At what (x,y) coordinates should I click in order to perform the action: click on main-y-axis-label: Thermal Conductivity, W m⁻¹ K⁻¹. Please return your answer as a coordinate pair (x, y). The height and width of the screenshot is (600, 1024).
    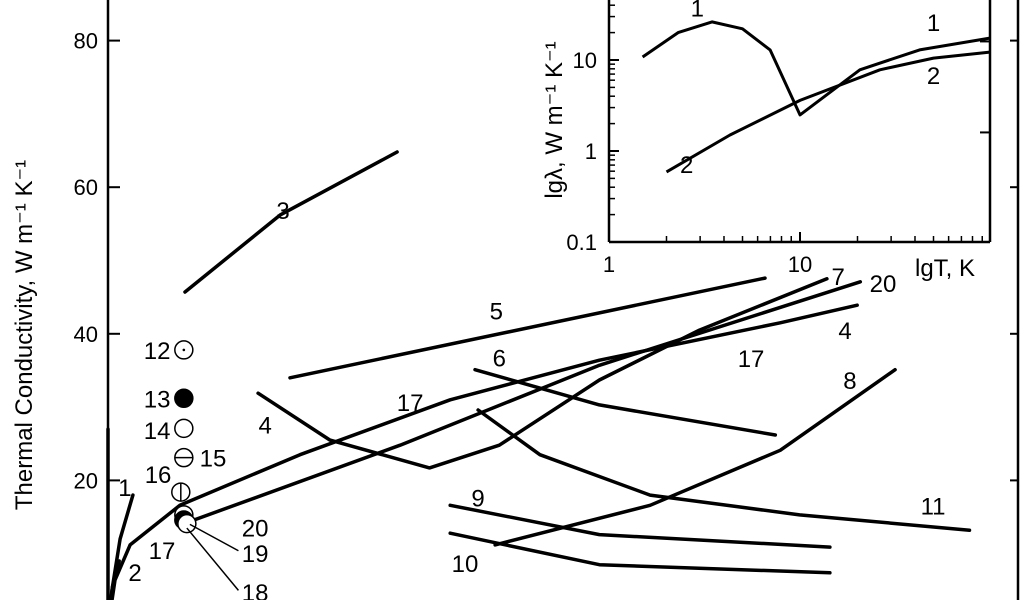
    Looking at the image, I should click on (24, 335).